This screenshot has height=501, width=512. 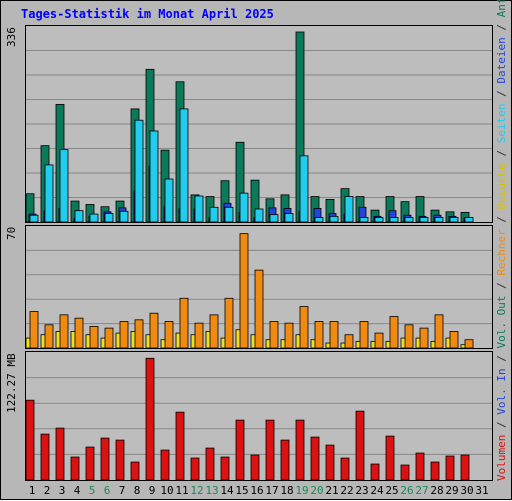 I want to click on x-tick-label: 24, so click(x=377, y=490).